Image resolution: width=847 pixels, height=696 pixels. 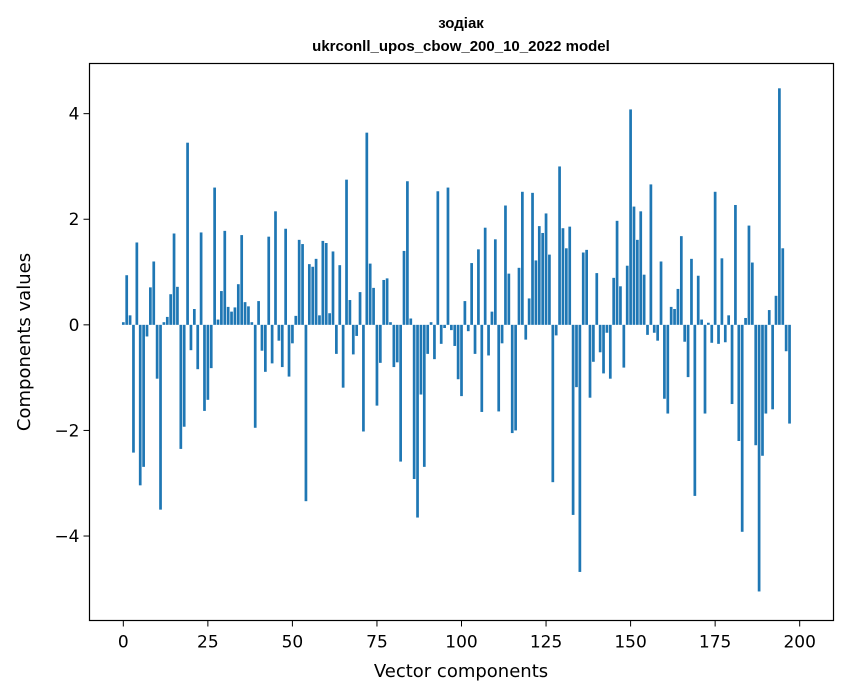 What do you see at coordinates (74, 220) in the screenshot?
I see `y-tick-label: 2` at bounding box center [74, 220].